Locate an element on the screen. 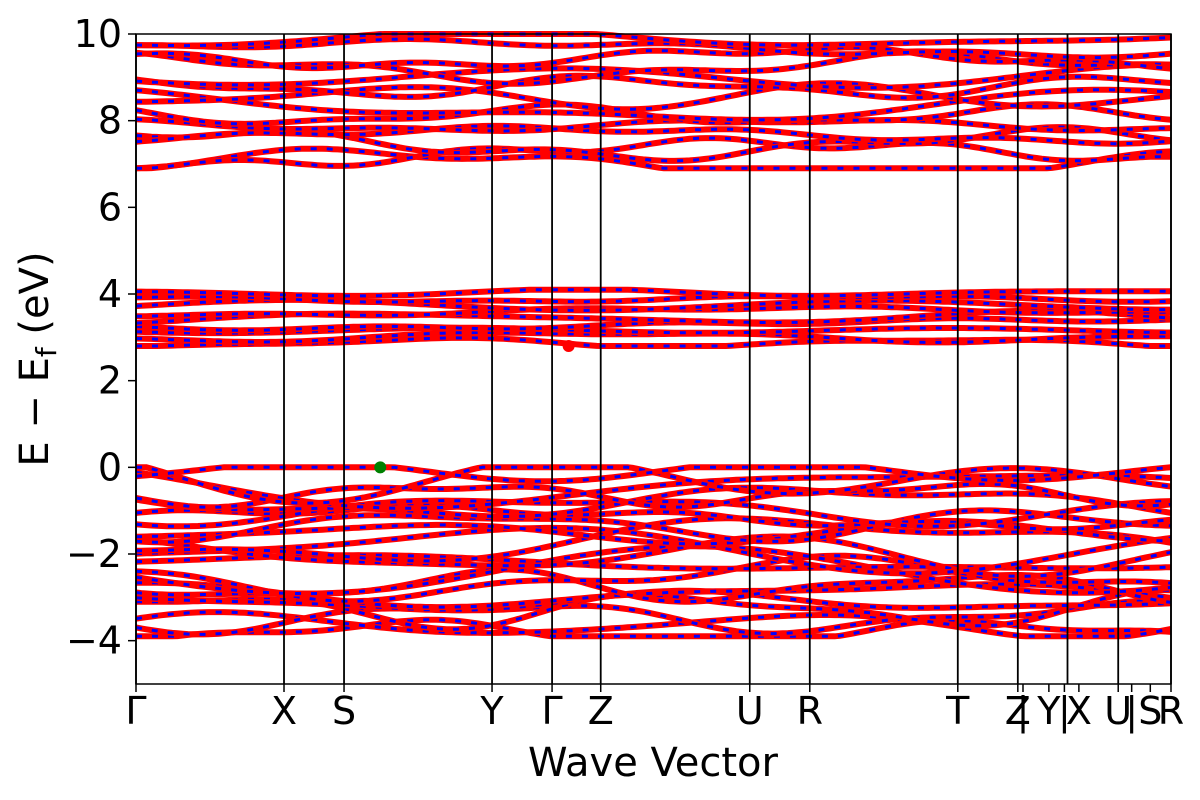  y-tick-label: 8 is located at coordinates (110, 121).